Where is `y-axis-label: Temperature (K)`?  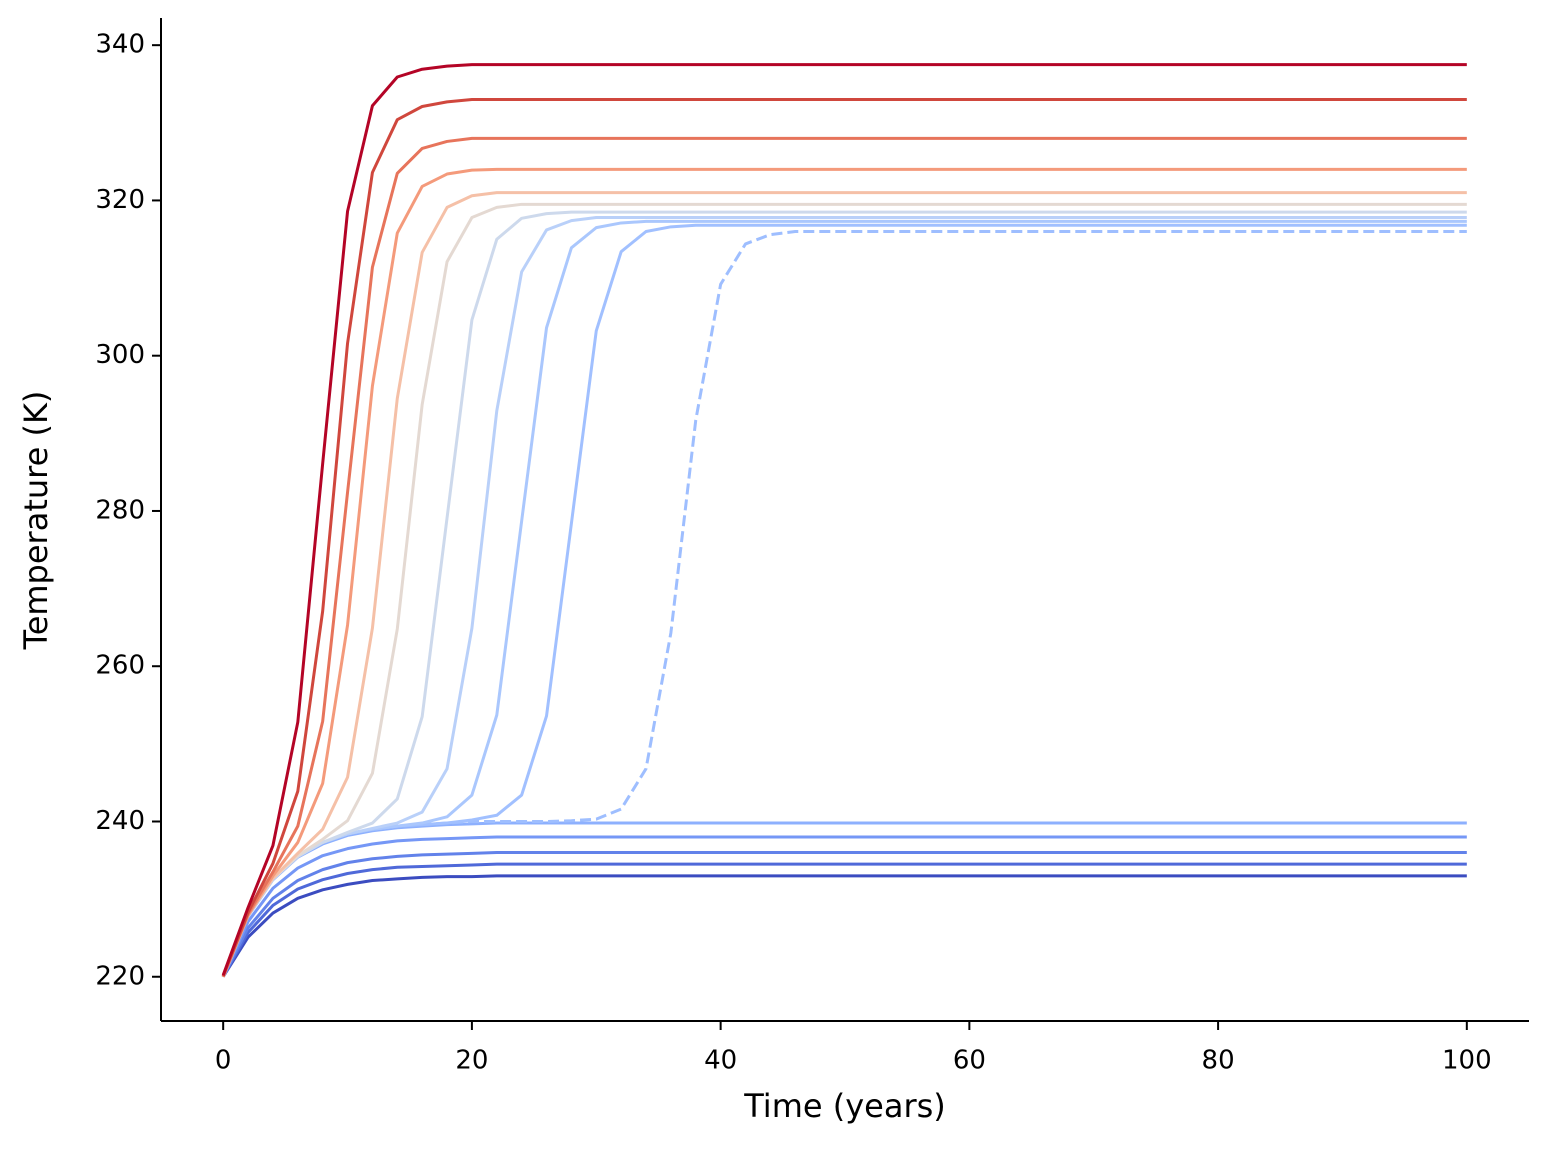 y-axis-label: Temperature (K) is located at coordinates (36, 521).